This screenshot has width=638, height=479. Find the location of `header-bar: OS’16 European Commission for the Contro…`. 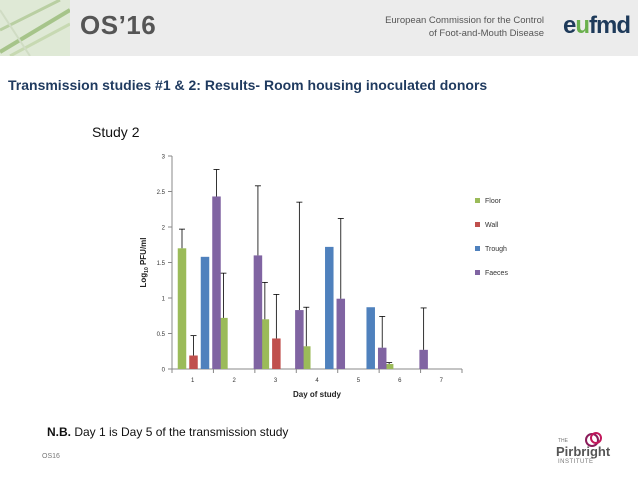

header-bar: OS’16 European Commission for the Contro… is located at coordinates (319, 28).